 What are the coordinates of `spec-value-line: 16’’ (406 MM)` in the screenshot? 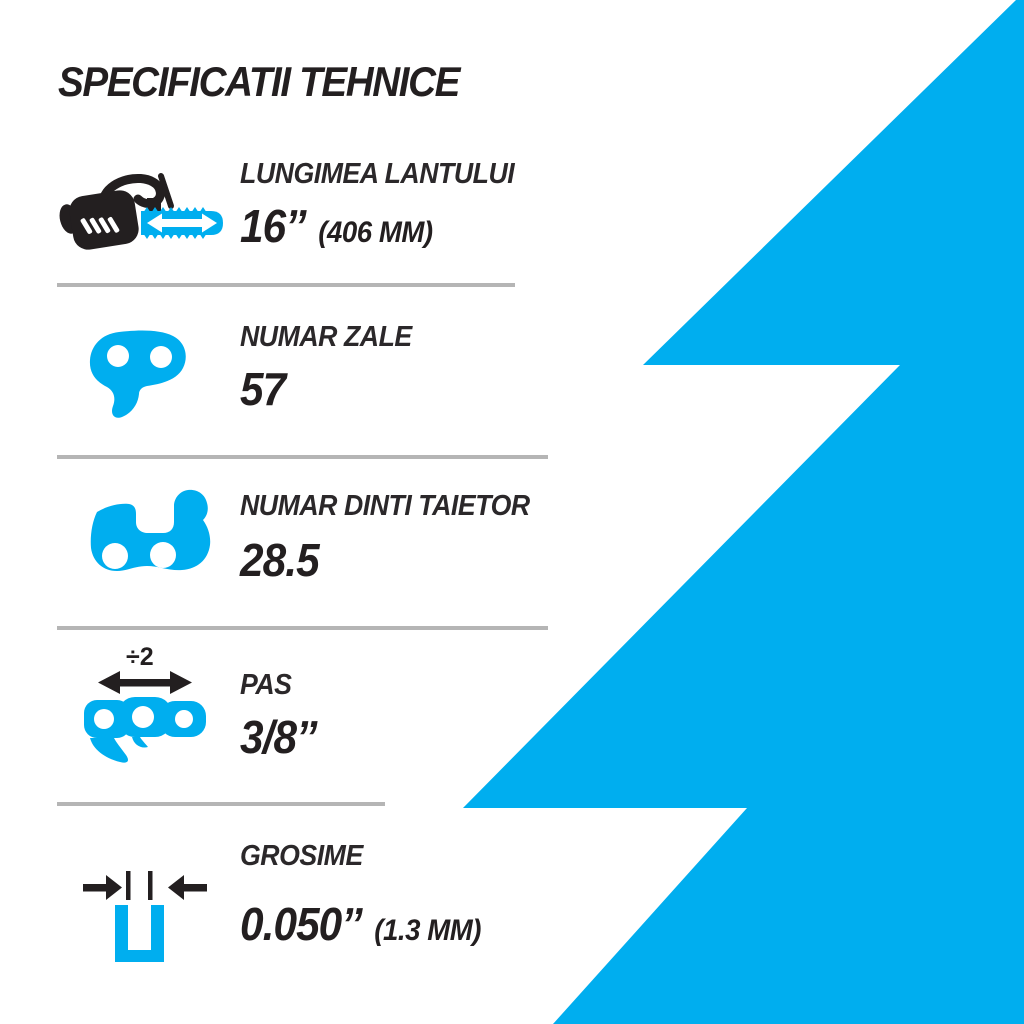 It's located at (336, 226).